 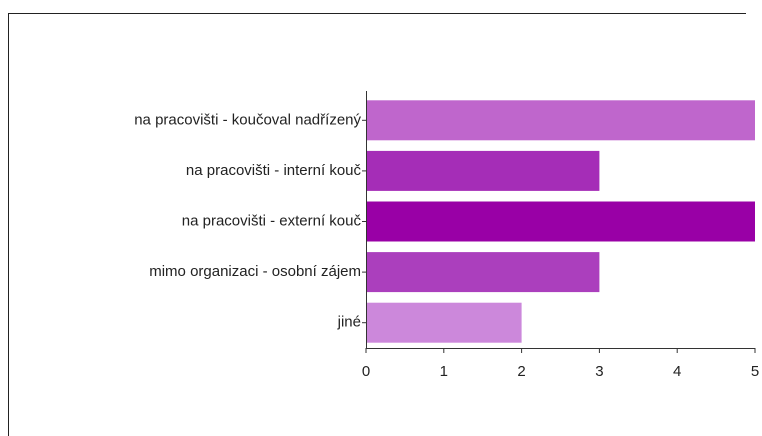 I want to click on y-tick-label: na pracovišti - interní kouč, so click(x=274, y=170).